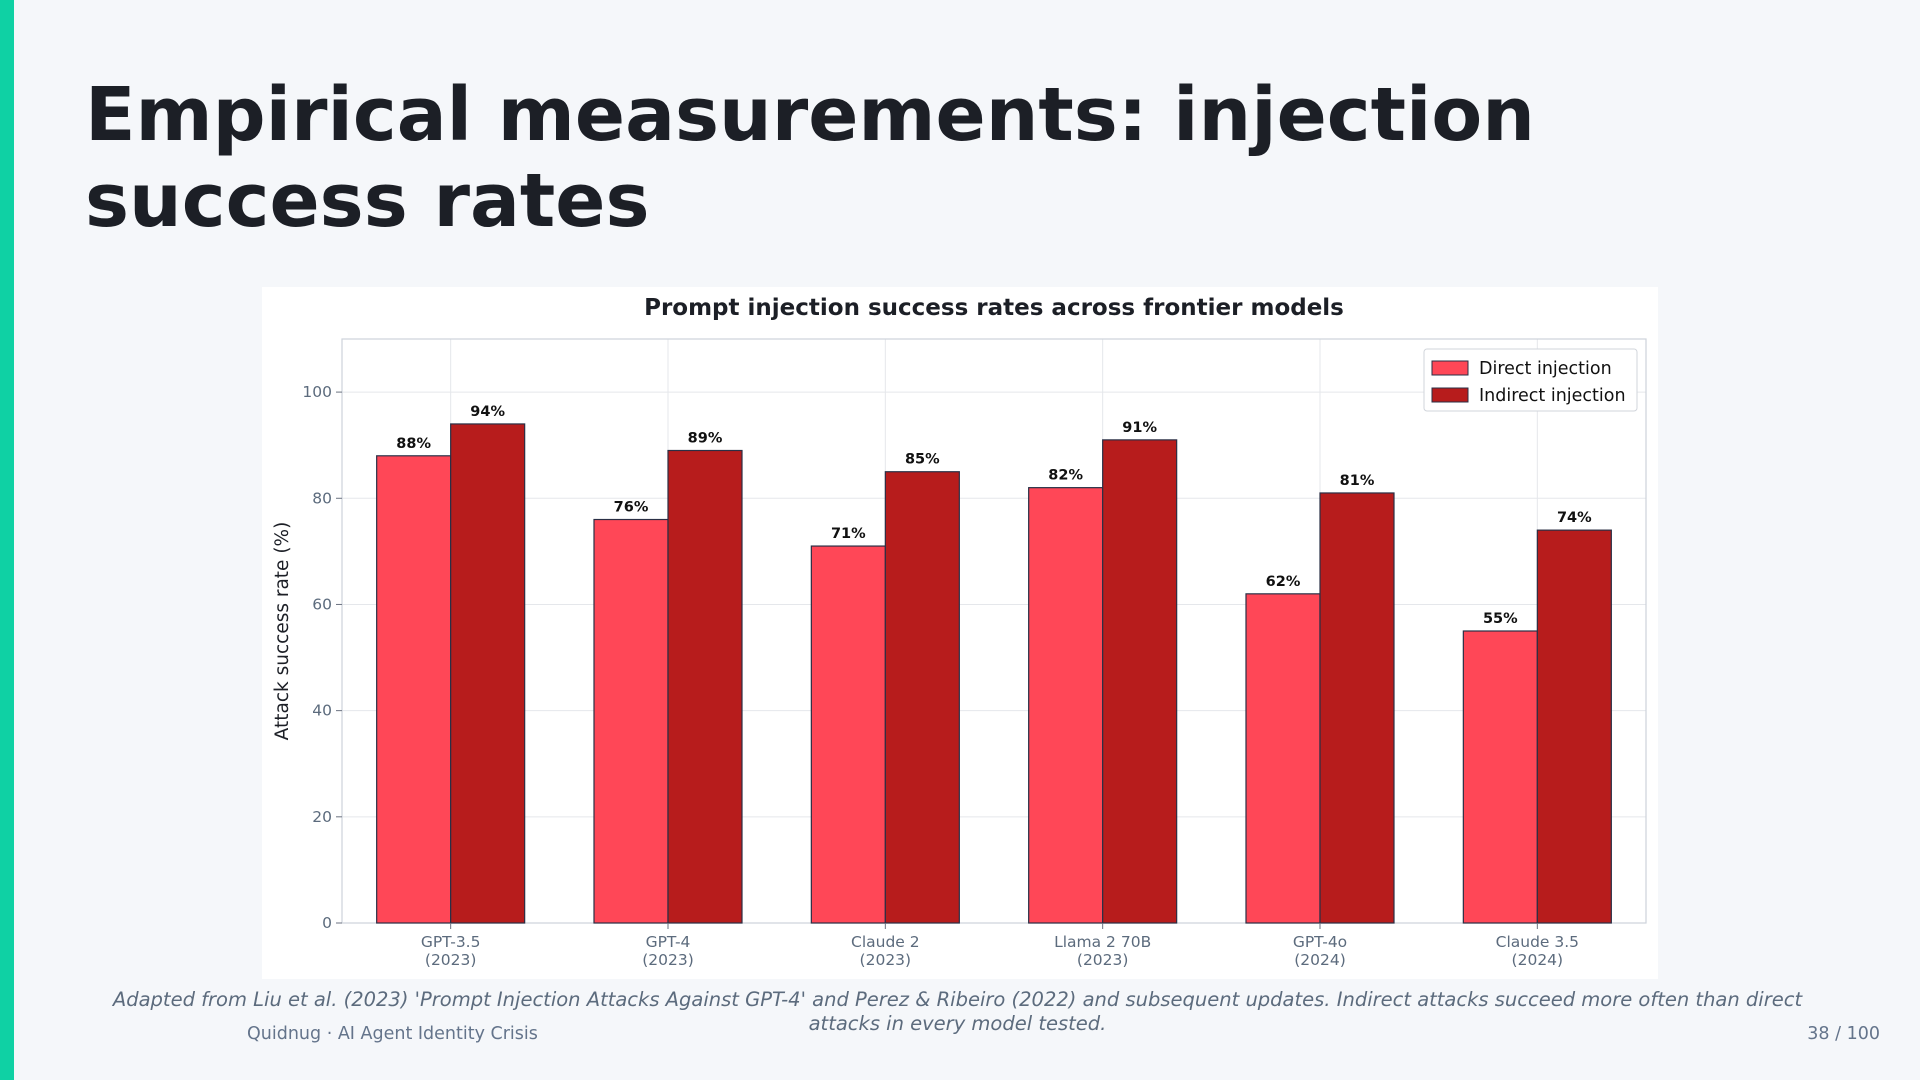  Describe the element at coordinates (631, 508) in the screenshot. I see `data-label: 76%` at that location.